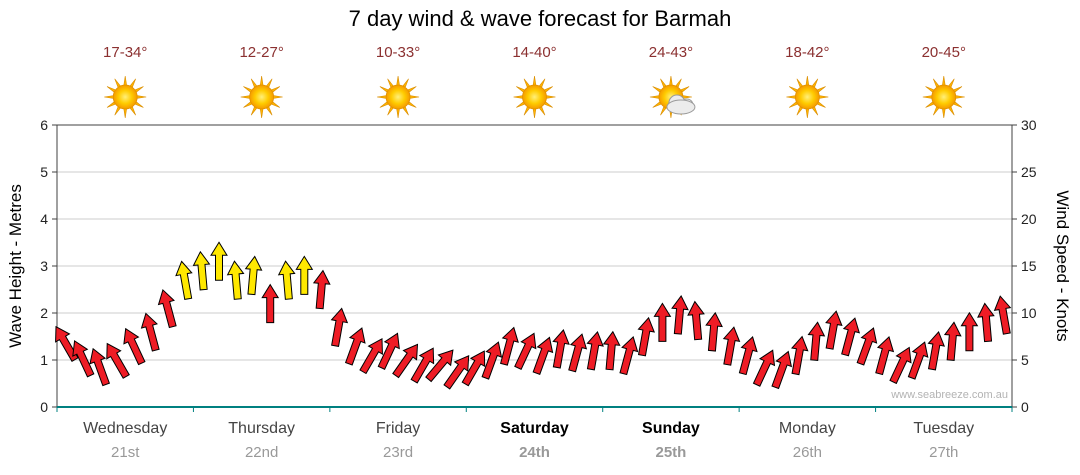  I want to click on day-name-label: Sunday, so click(671, 428).